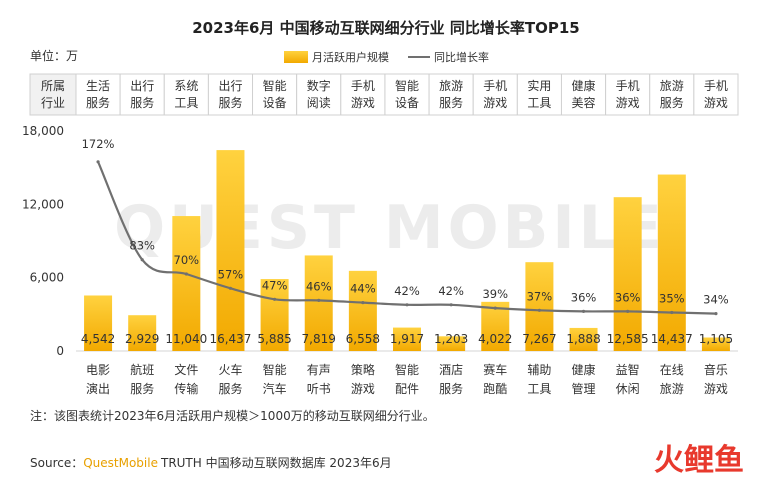 The image size is (772, 478). I want to click on bar-value-label: 1,203, so click(451, 339).